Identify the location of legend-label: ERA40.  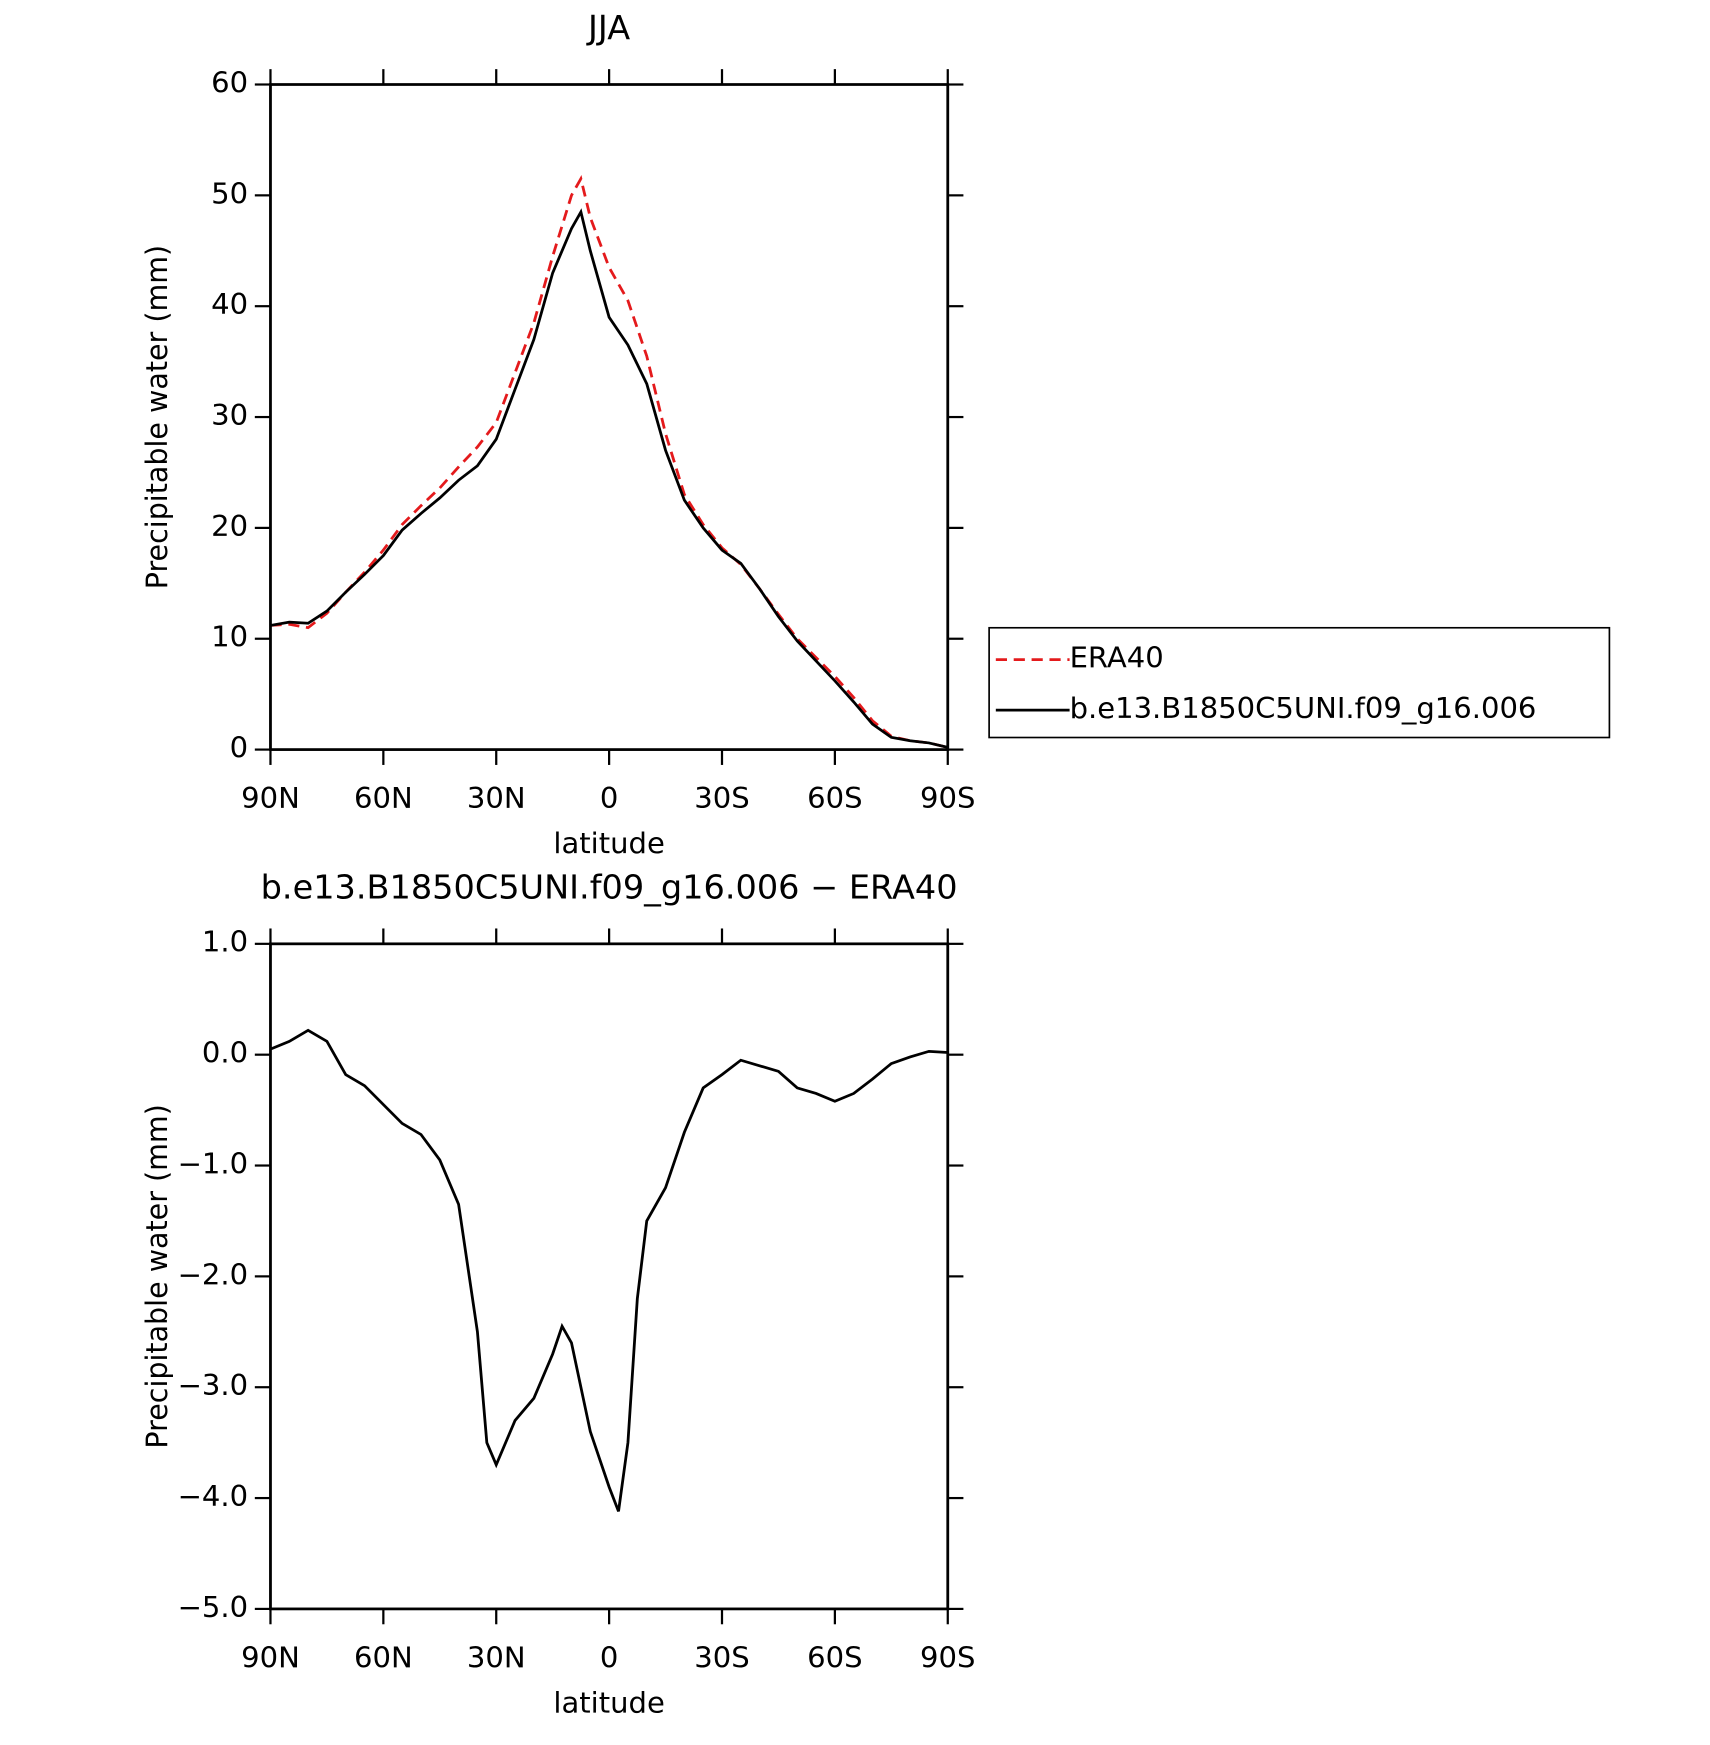
(1117, 658).